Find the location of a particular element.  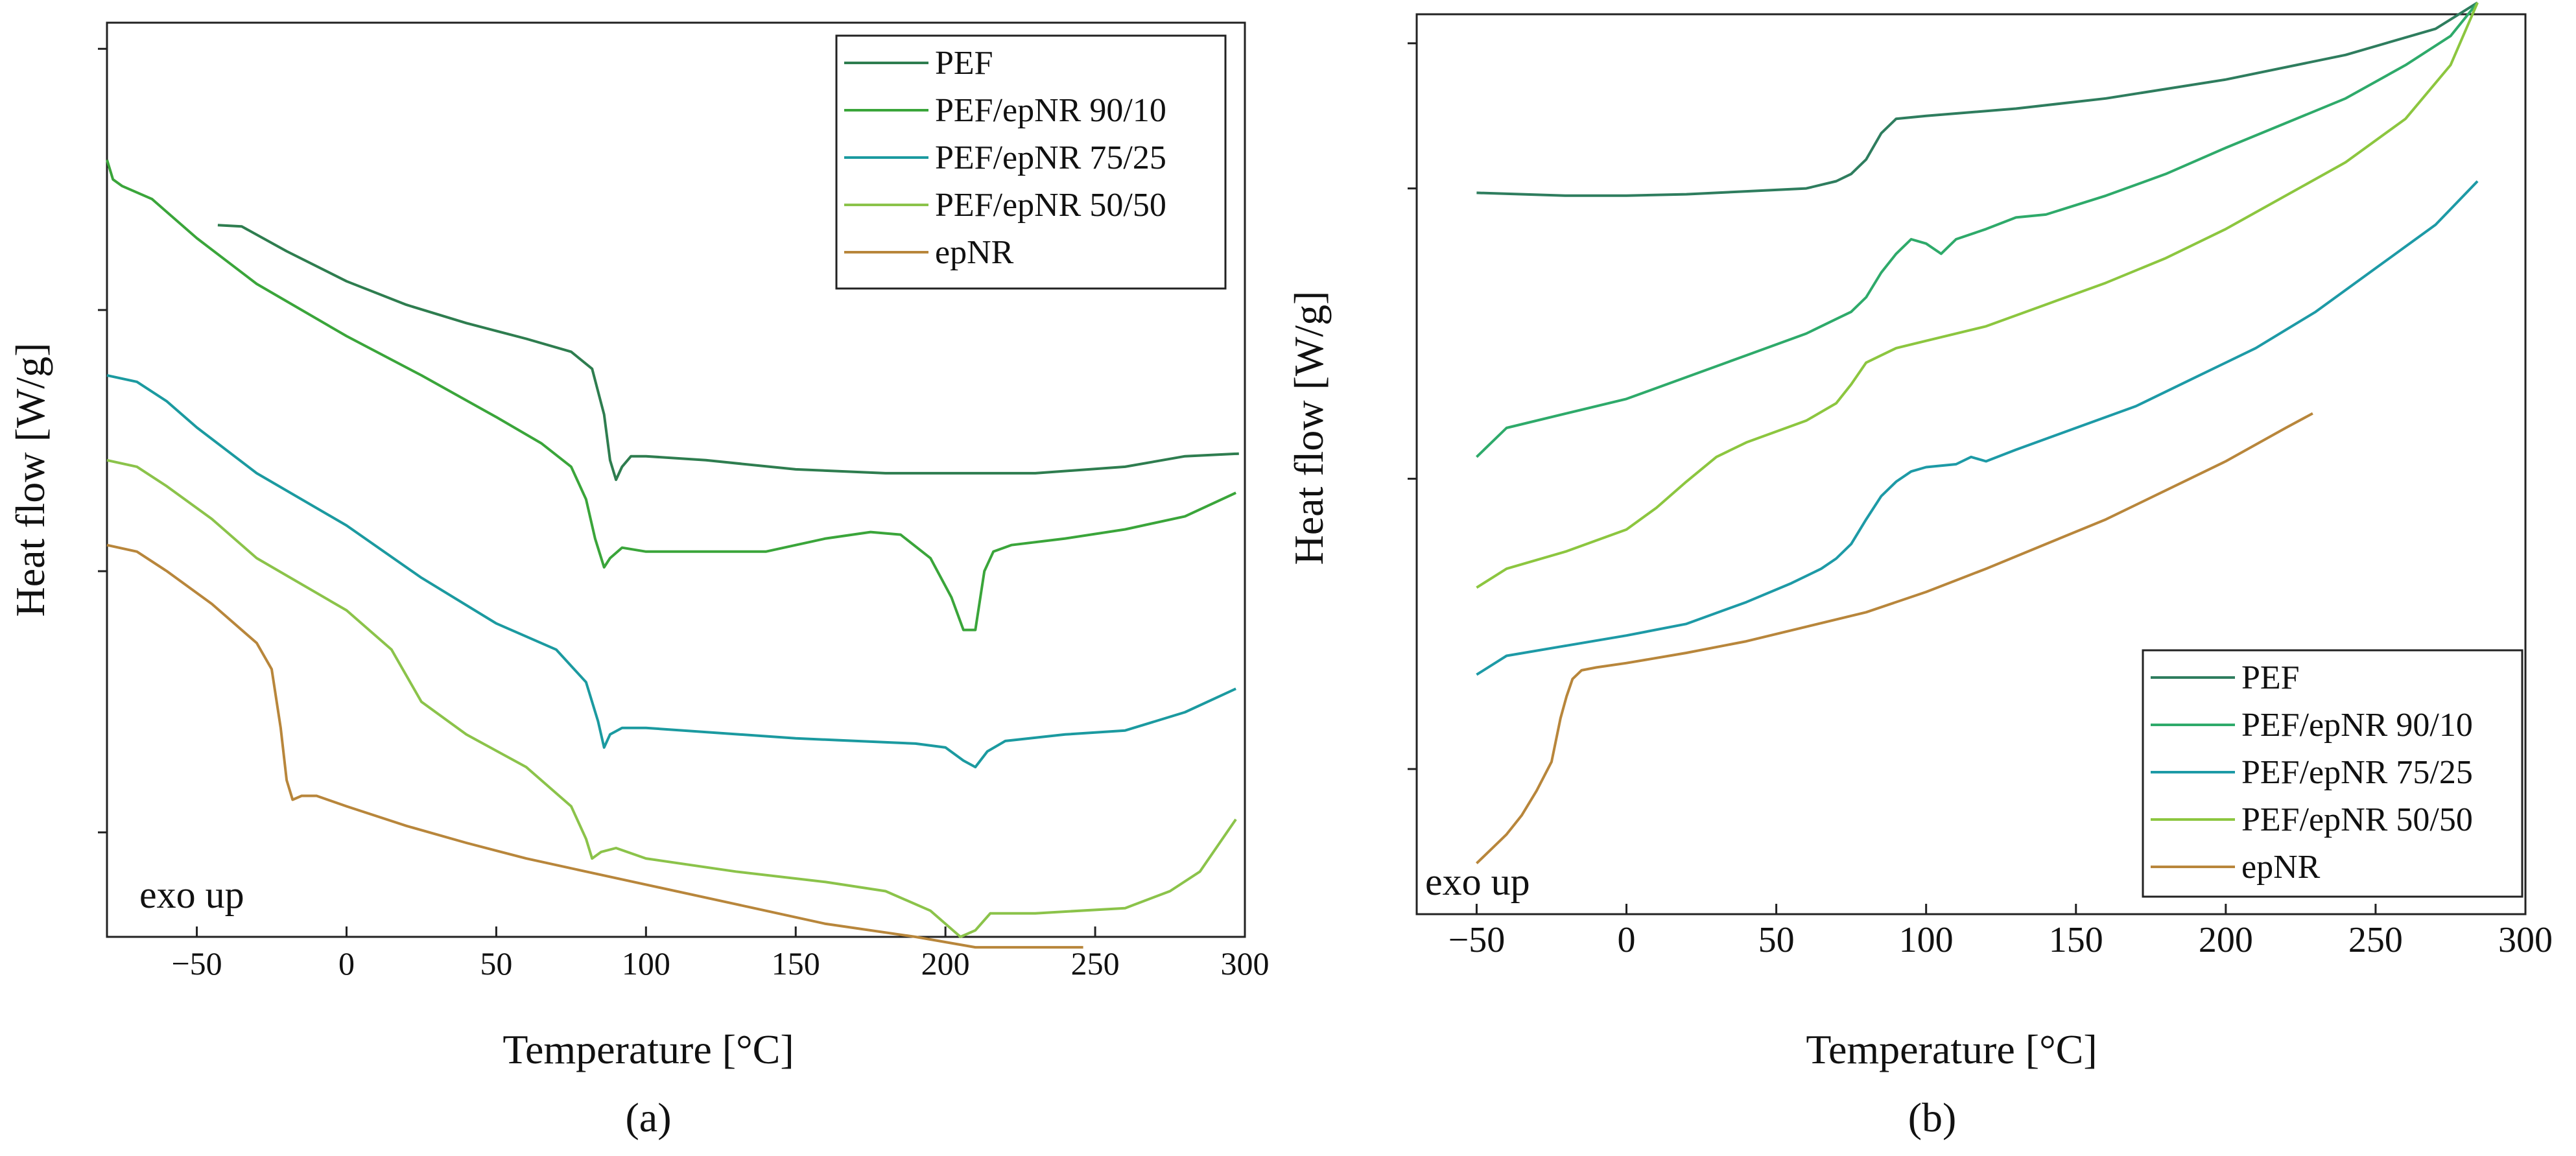

panel-label: (b) is located at coordinates (1933, 1117).